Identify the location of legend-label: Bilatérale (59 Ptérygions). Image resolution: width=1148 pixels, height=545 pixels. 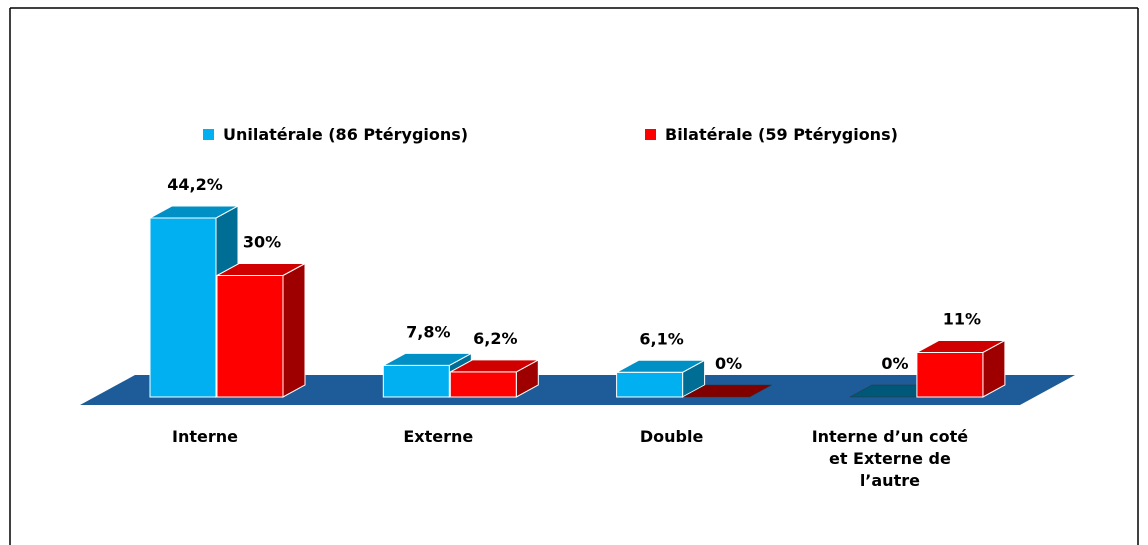
(781, 134).